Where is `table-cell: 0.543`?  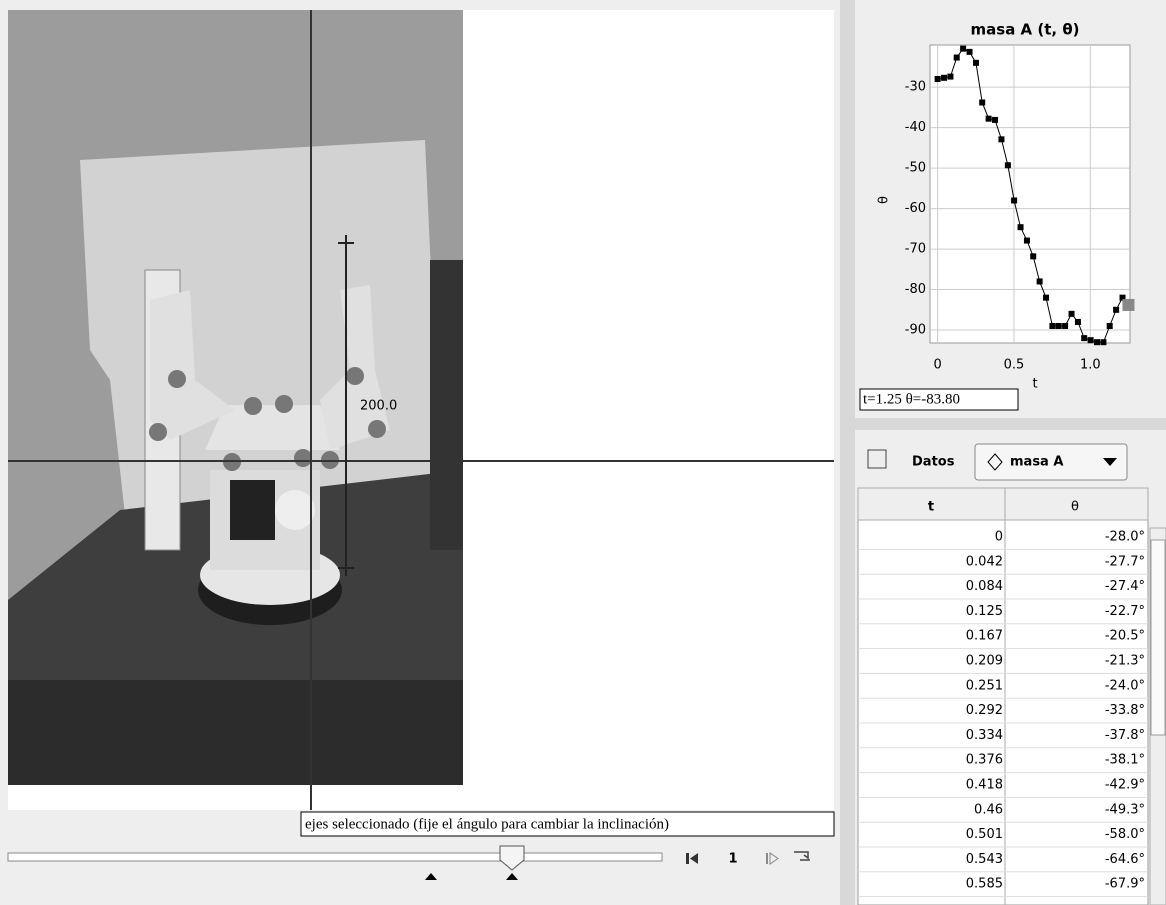 table-cell: 0.543 is located at coordinates (984, 859).